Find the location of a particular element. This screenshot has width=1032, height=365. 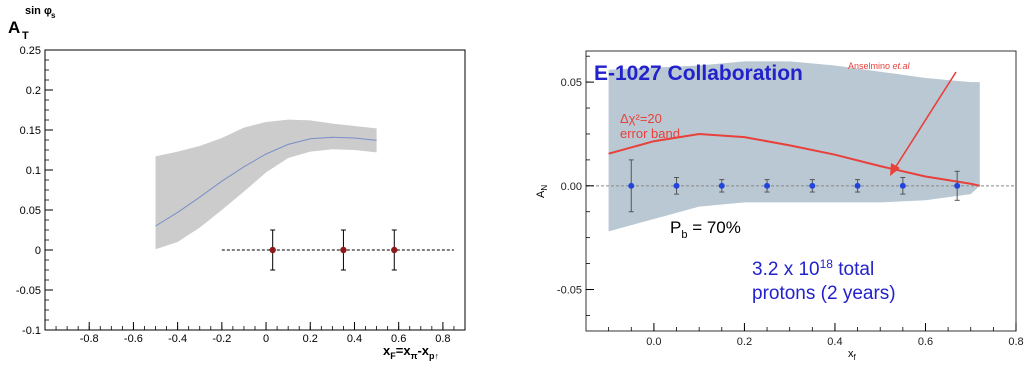

error-band-label: error band is located at coordinates (650, 133).